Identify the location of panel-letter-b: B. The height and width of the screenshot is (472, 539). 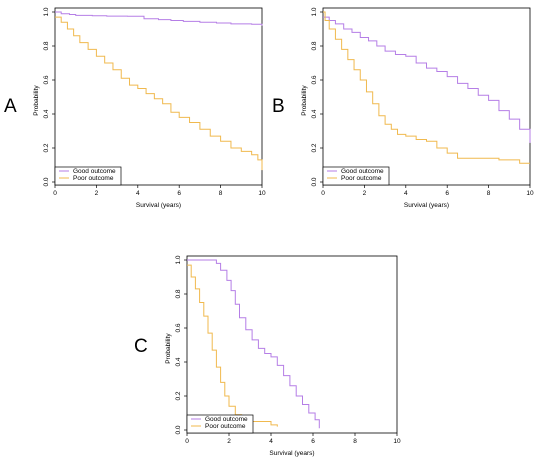
(278, 106).